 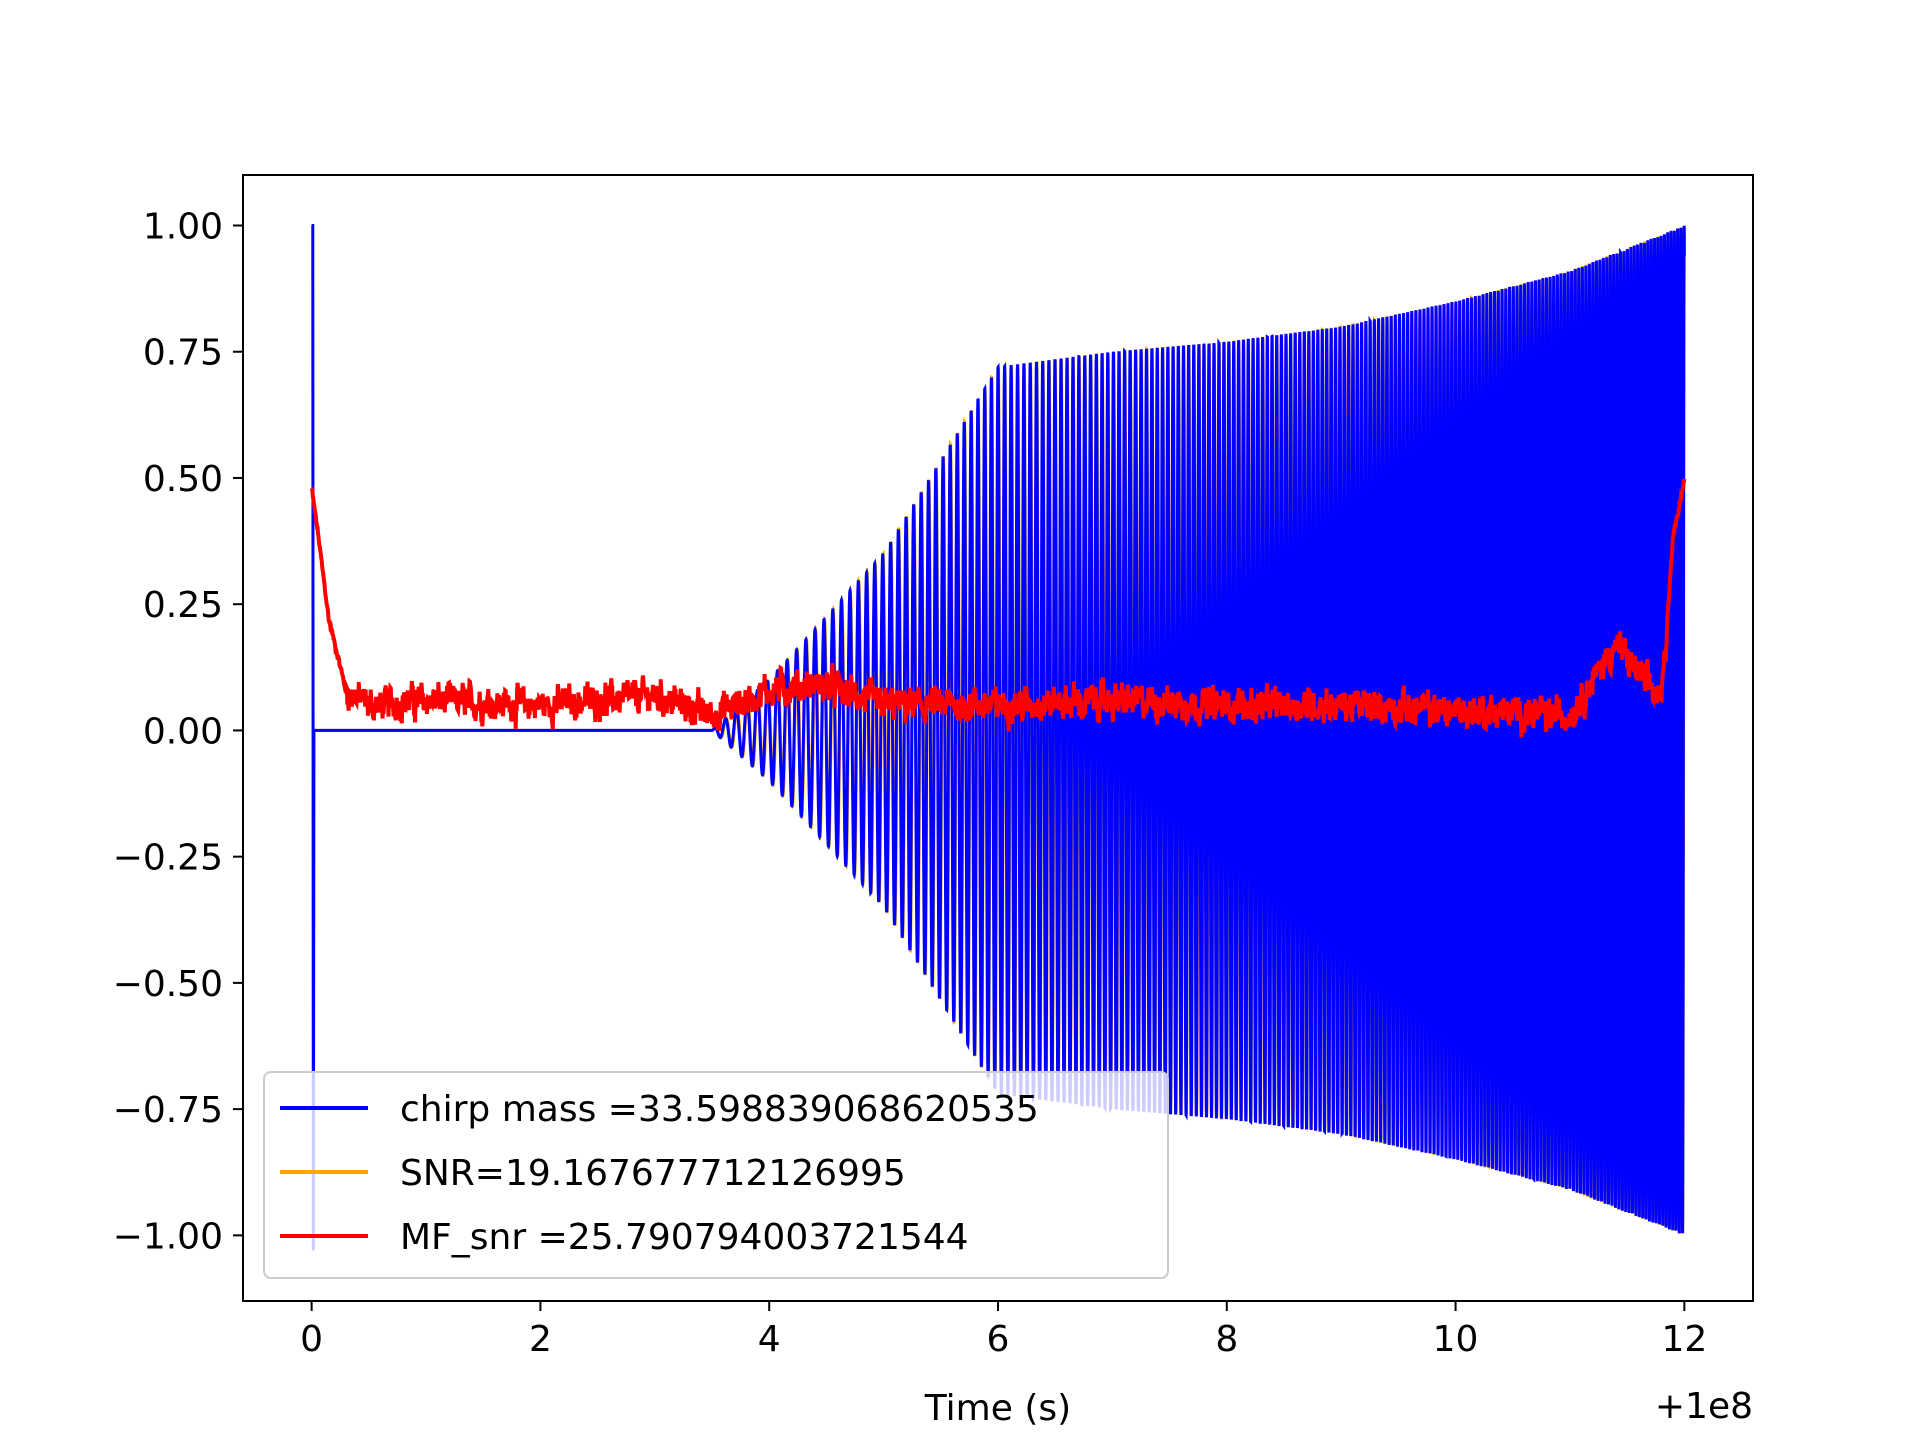 I want to click on x-tick-label: 2, so click(x=540, y=1339).